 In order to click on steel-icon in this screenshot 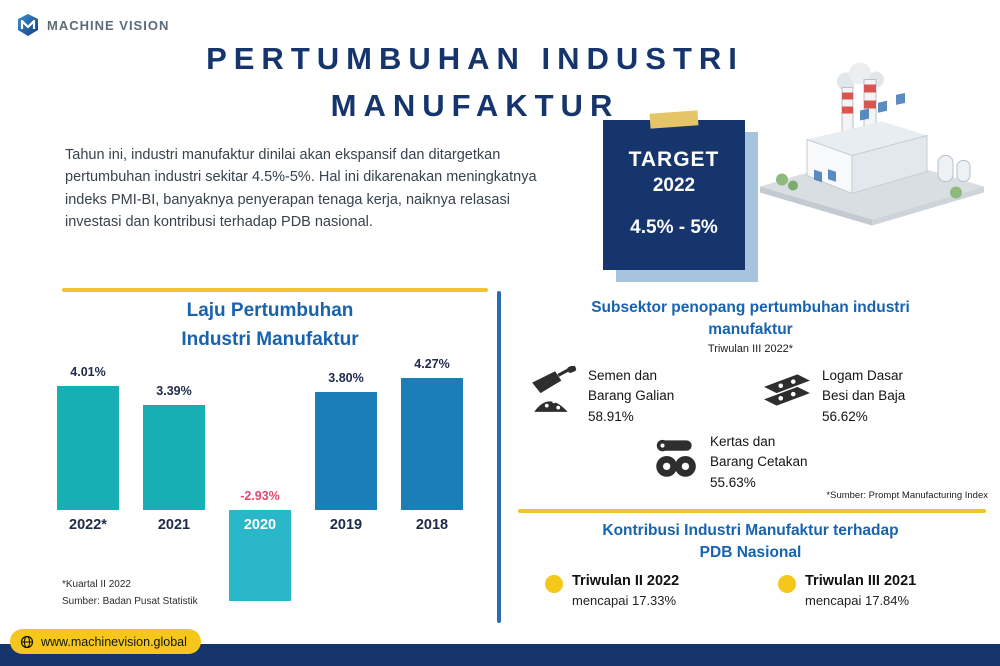, I will do `click(787, 390)`.